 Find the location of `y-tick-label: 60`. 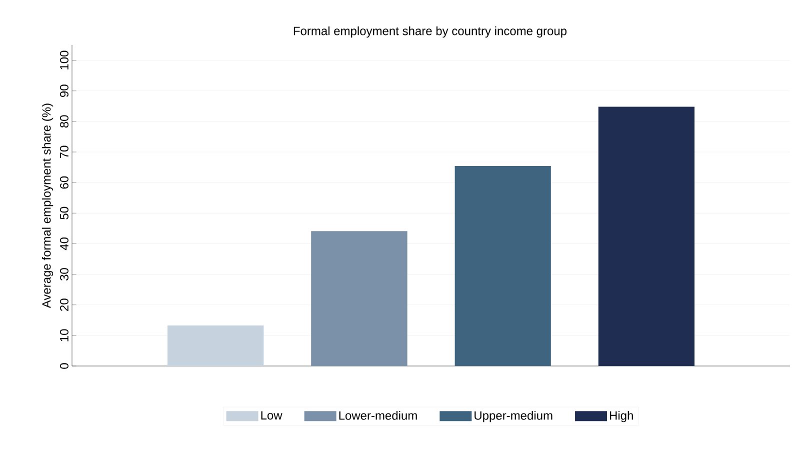

y-tick-label: 60 is located at coordinates (64, 182).